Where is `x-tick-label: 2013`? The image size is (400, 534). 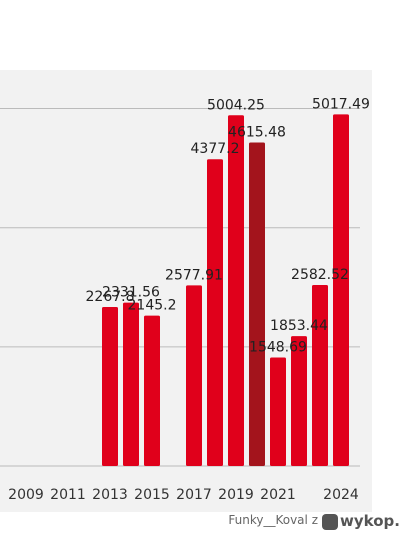
x-tick-label: 2013 is located at coordinates (110, 495).